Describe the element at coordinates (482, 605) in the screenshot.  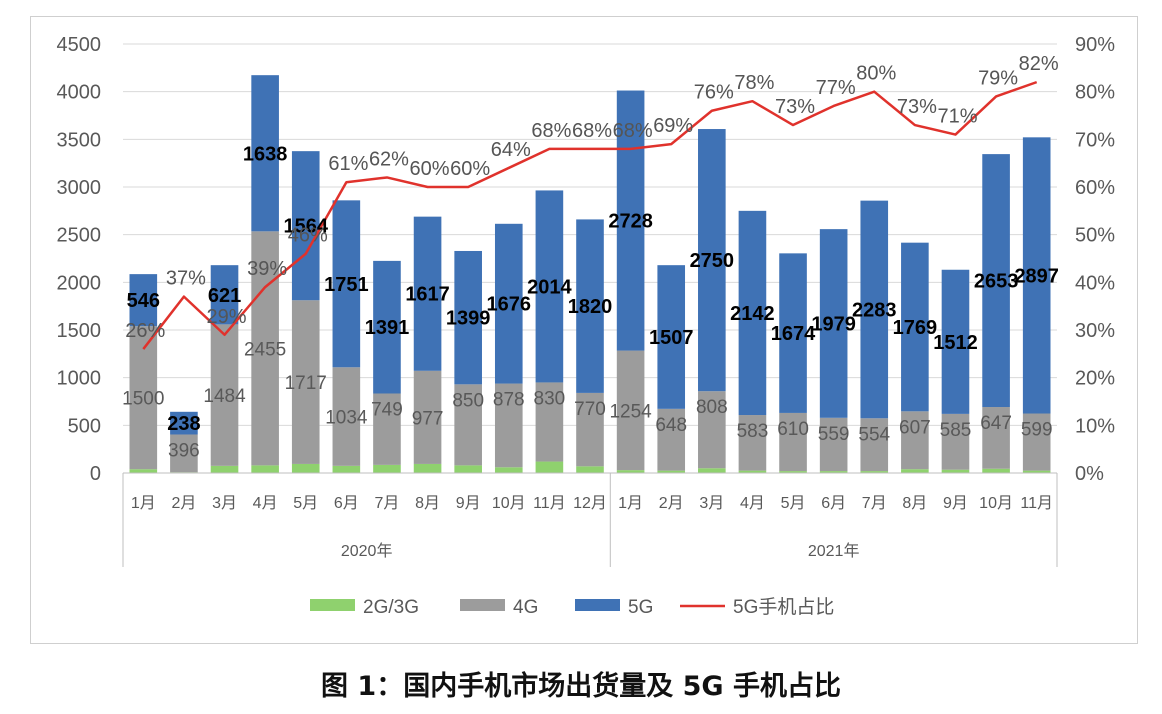
I see `legend-swatch-g4` at that location.